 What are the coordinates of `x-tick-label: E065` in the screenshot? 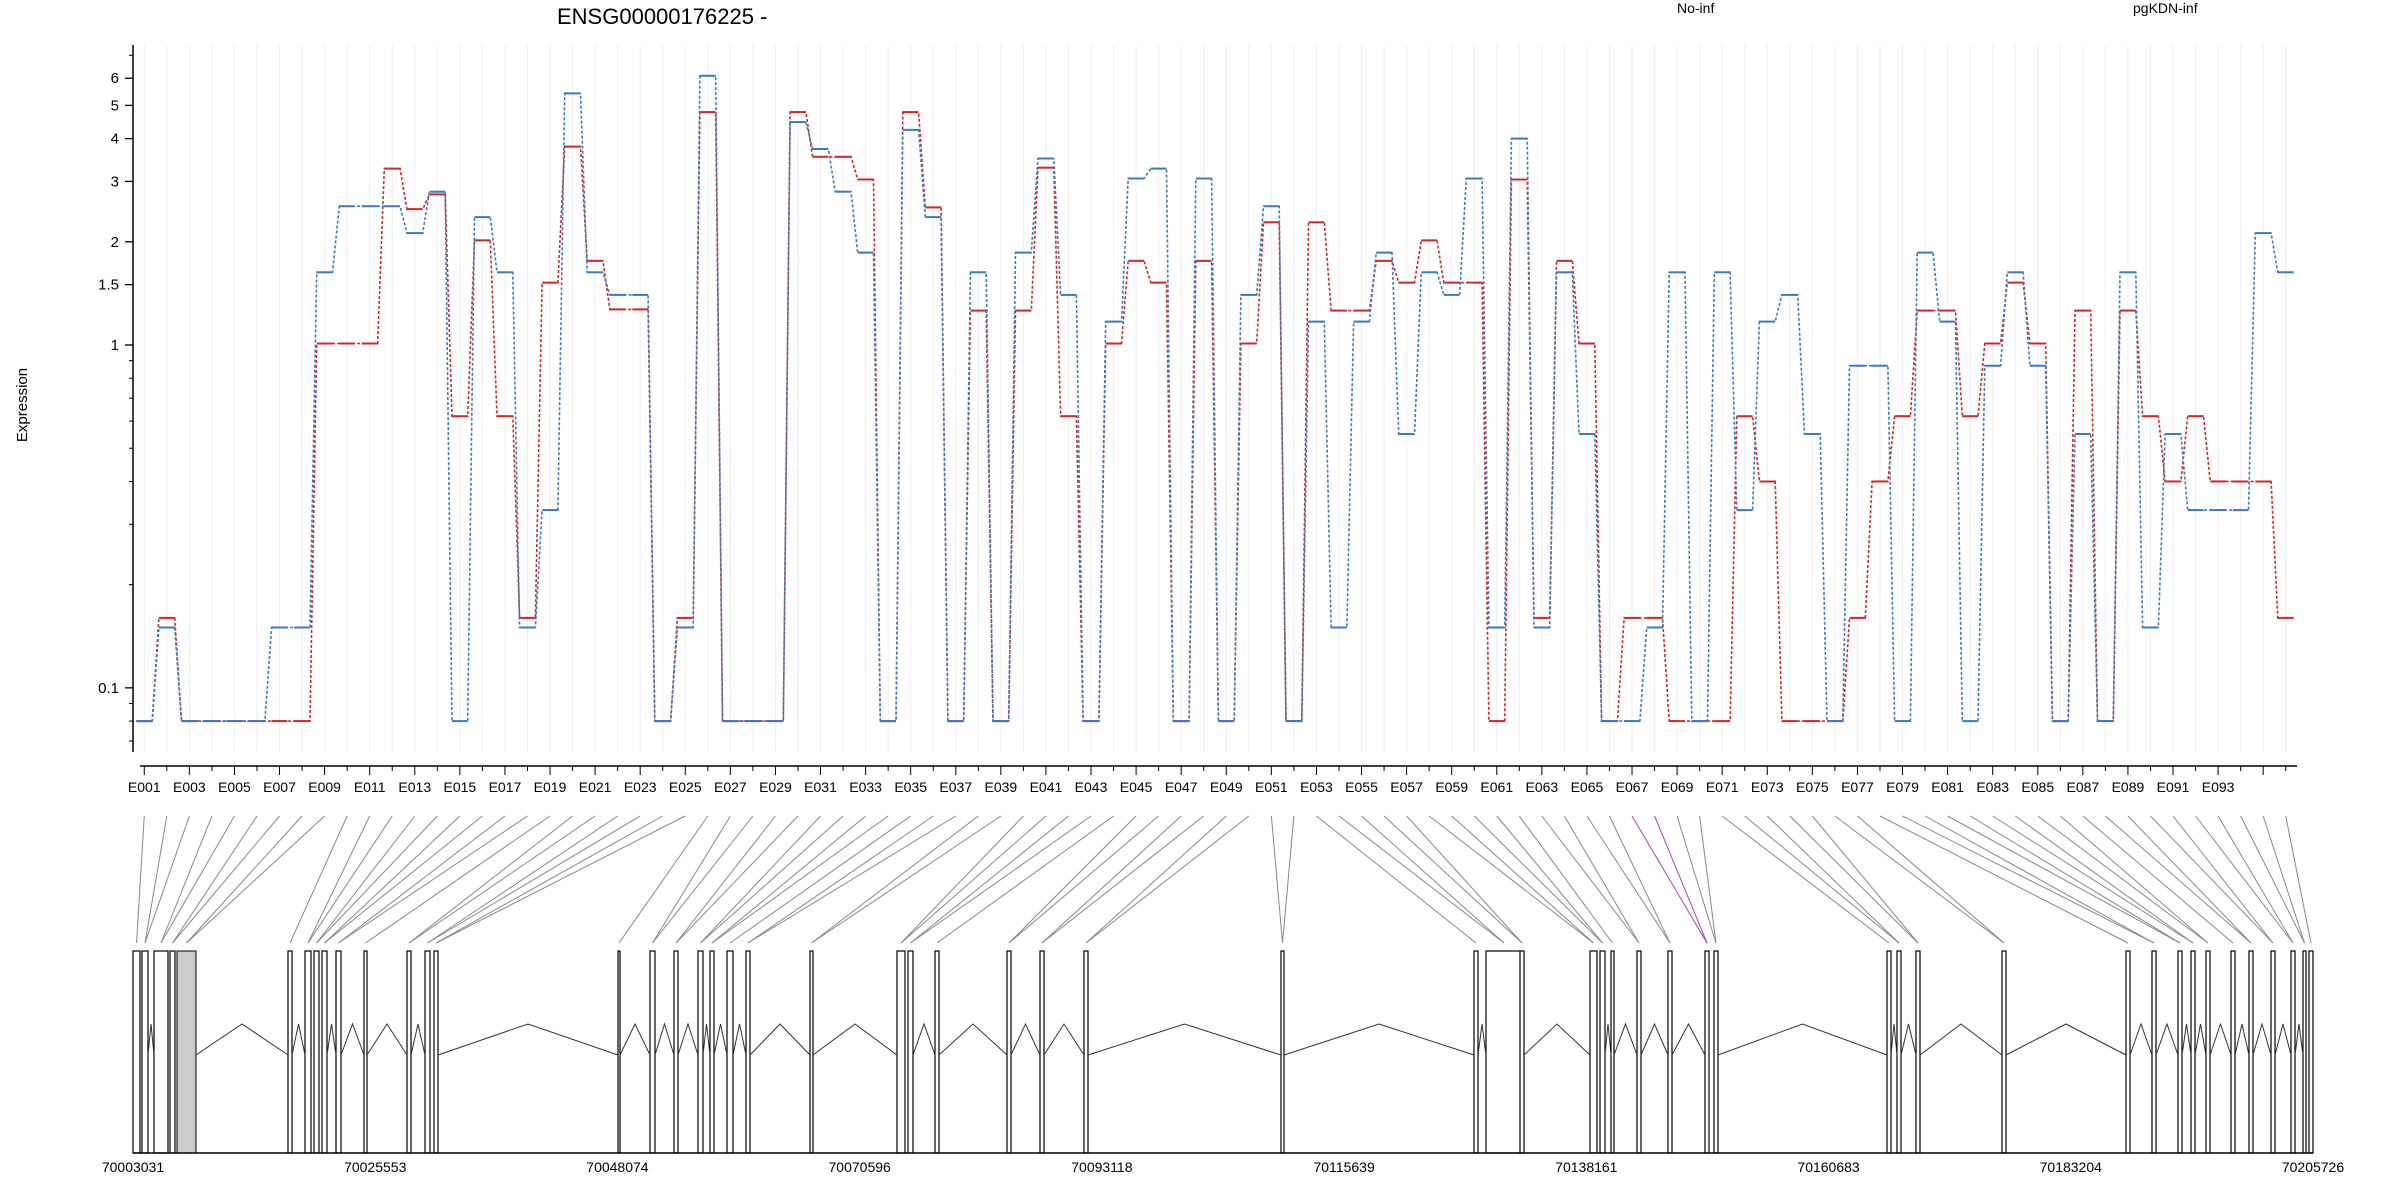 It's located at (1587, 787).